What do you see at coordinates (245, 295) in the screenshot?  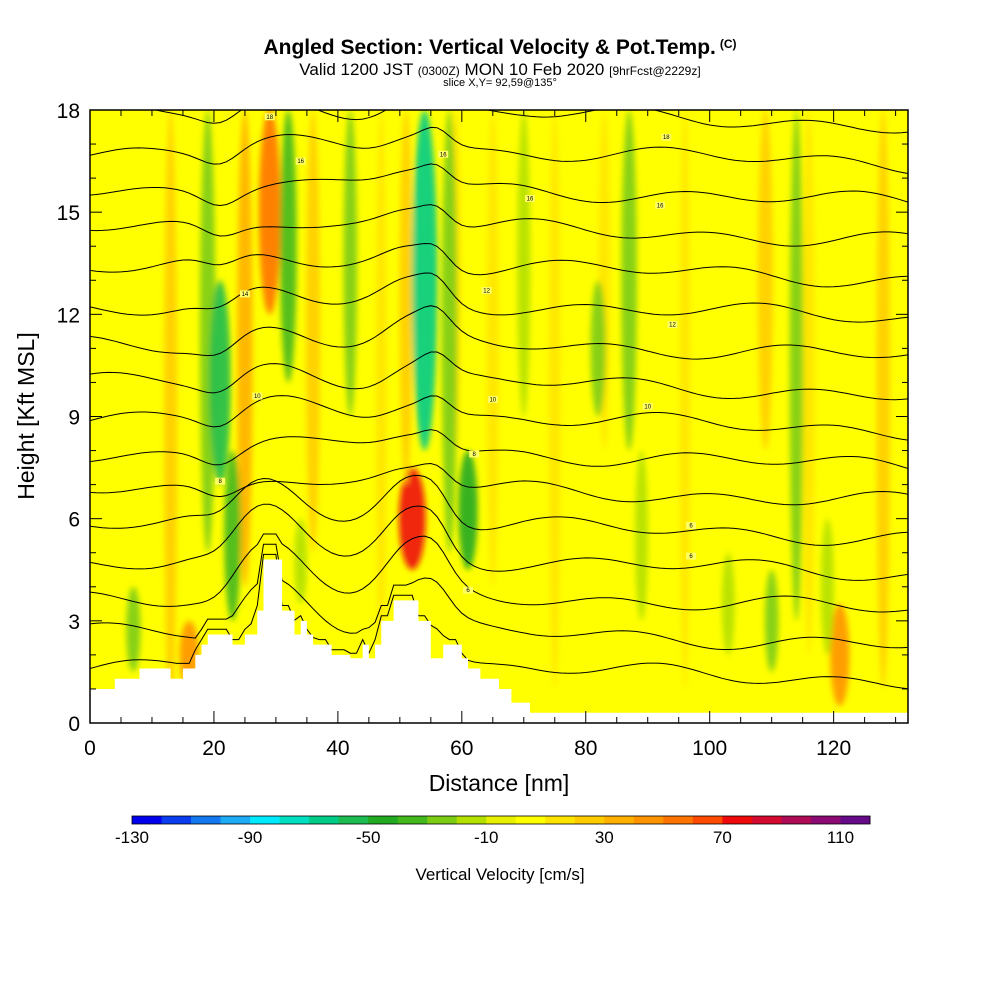 I see `contour-label: 14` at bounding box center [245, 295].